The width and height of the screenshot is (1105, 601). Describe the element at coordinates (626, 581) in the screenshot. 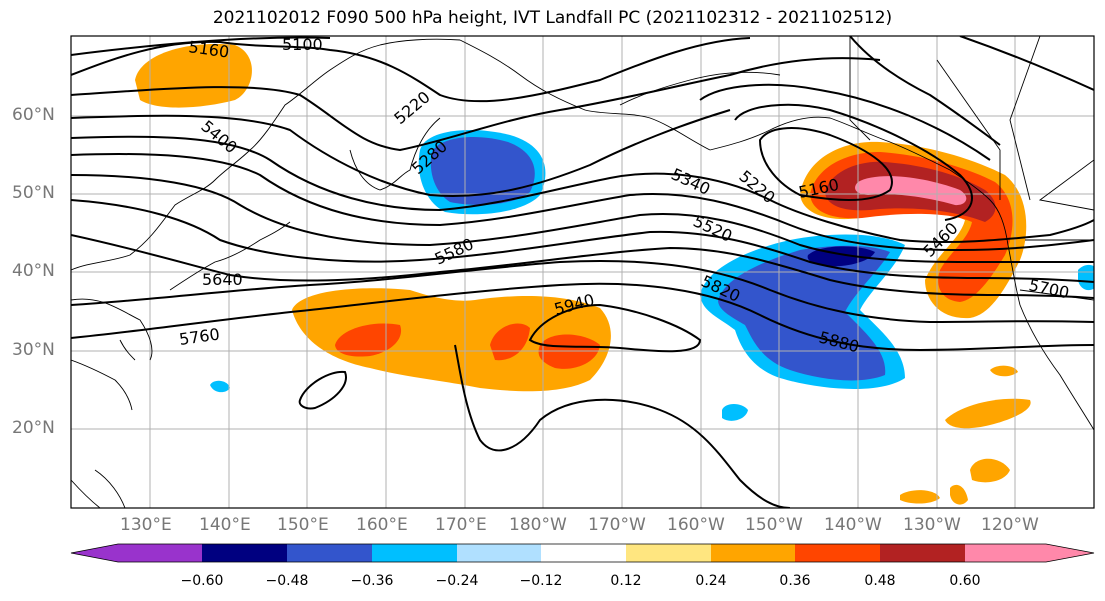

I see `colorbar-tick-label: 0.12` at that location.